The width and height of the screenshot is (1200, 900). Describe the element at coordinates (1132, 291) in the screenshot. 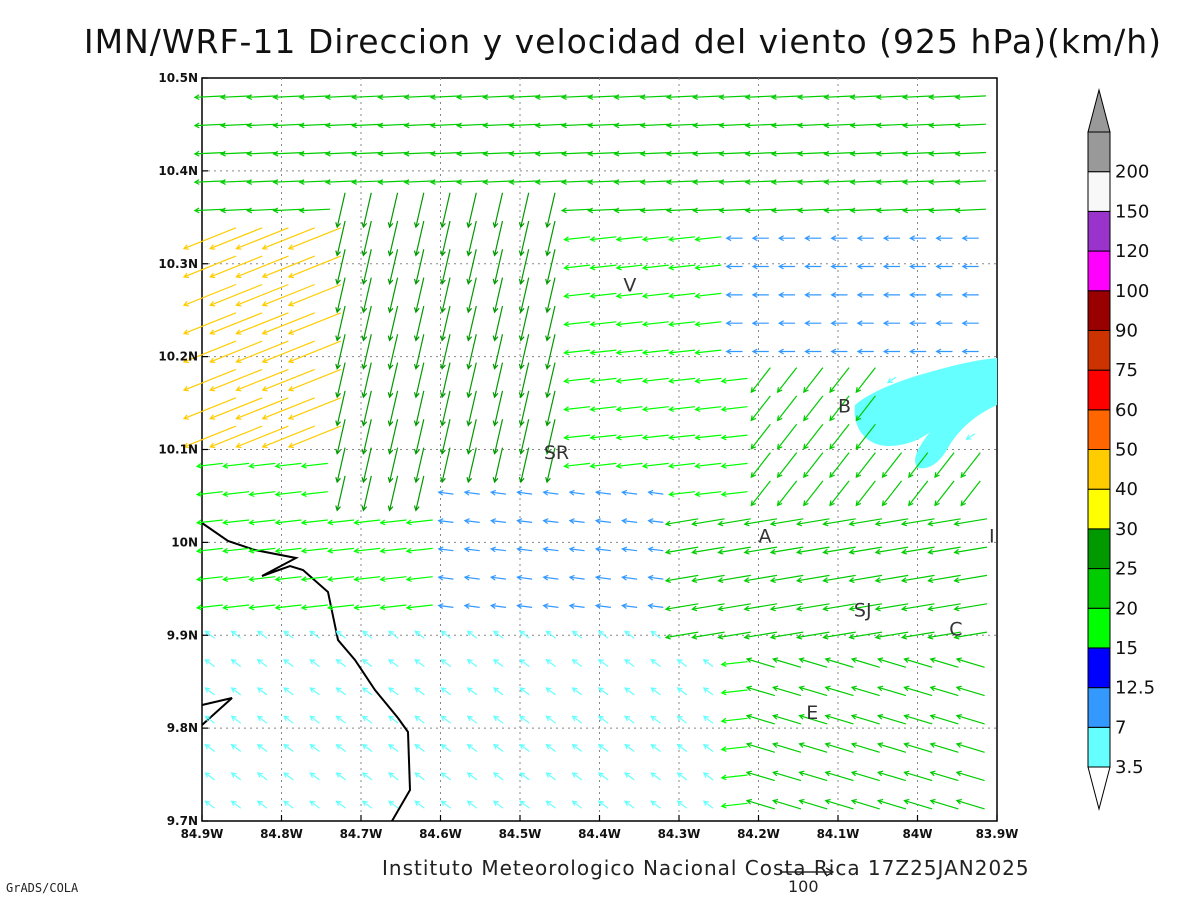

I see `colorbar-label: 100` at that location.